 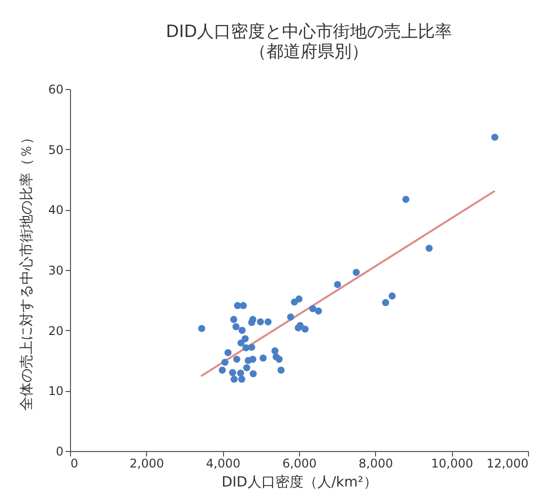 What do you see at coordinates (376, 463) in the screenshot?
I see `x-tick-label: 8,000` at bounding box center [376, 463].